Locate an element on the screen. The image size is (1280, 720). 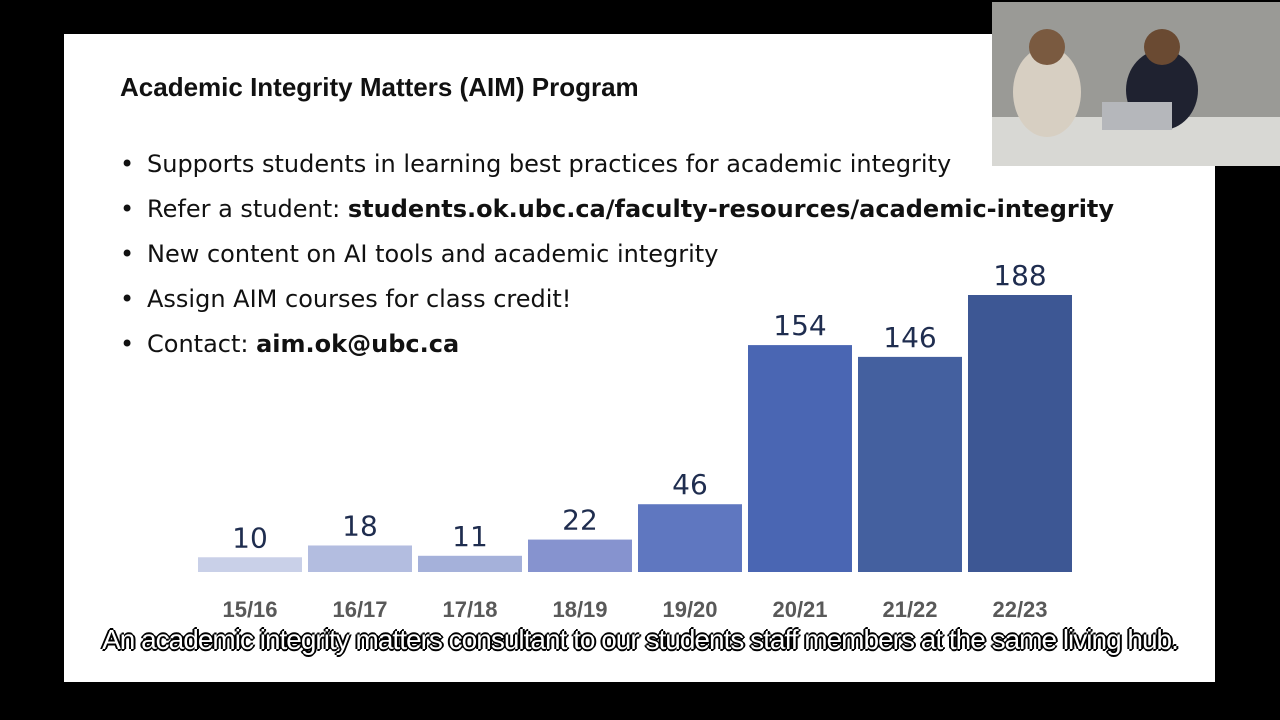
bullet: Contact: aim.ok@ubc.ca is located at coordinates (289, 344).